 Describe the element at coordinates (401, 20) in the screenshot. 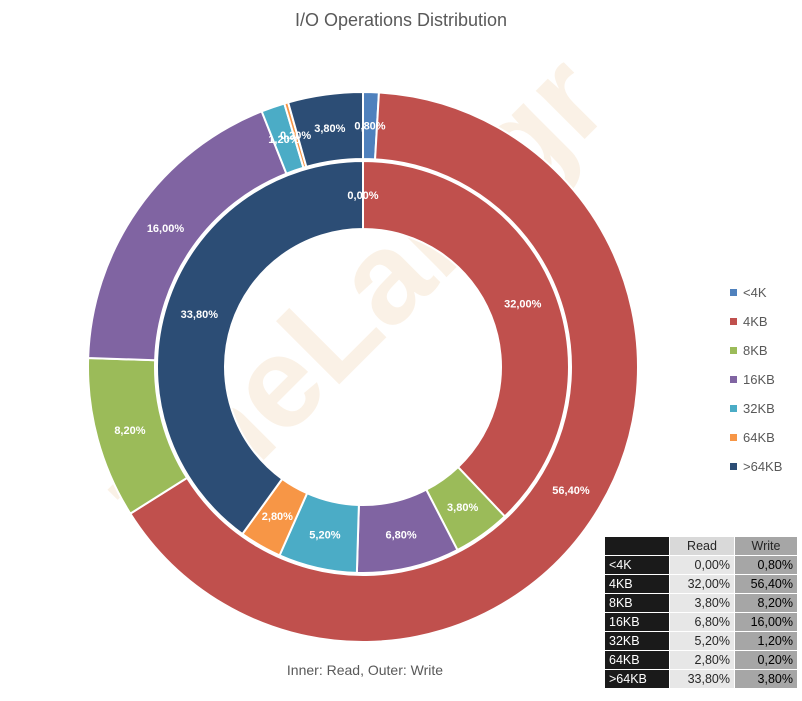

I see `chart-title: I/O Operations Distribution` at that location.